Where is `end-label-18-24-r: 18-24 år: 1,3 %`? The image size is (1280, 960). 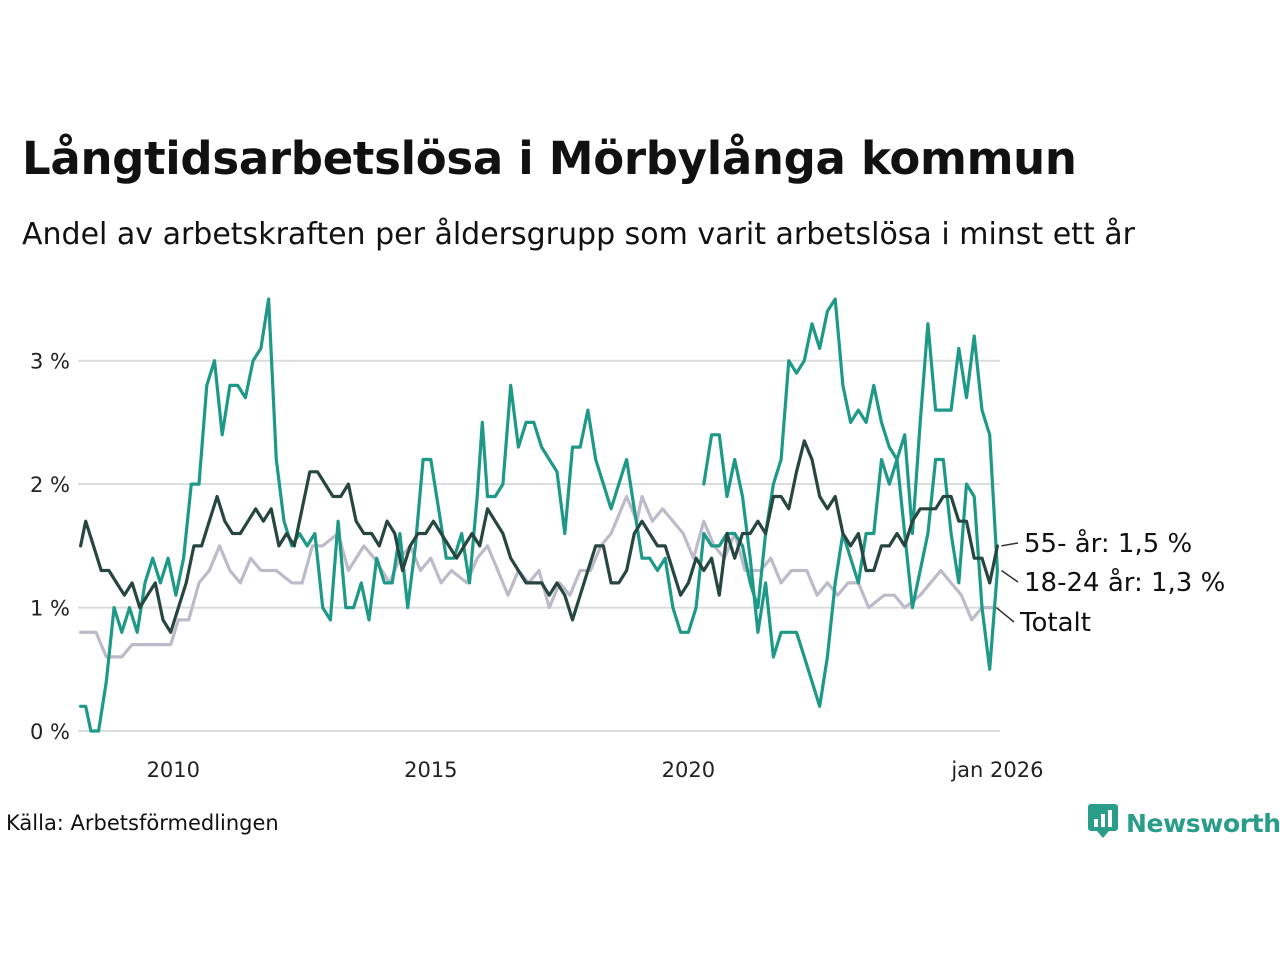 end-label-18-24-r: 18-24 år: 1,3 % is located at coordinates (1124, 582).